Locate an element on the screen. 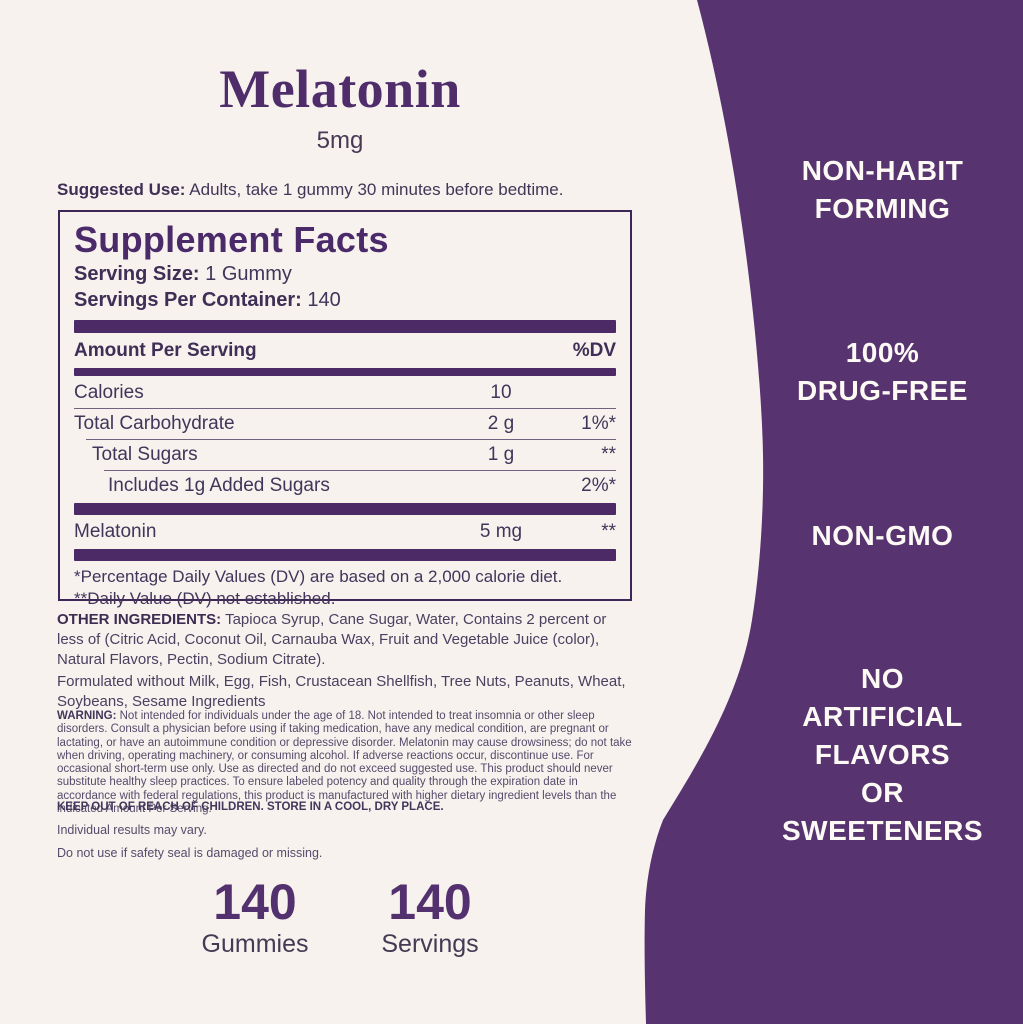 Image resolution: width=1023 pixels, height=1024 pixels. nutrient-name: Includes 1g Added Sugars is located at coordinates (219, 485).